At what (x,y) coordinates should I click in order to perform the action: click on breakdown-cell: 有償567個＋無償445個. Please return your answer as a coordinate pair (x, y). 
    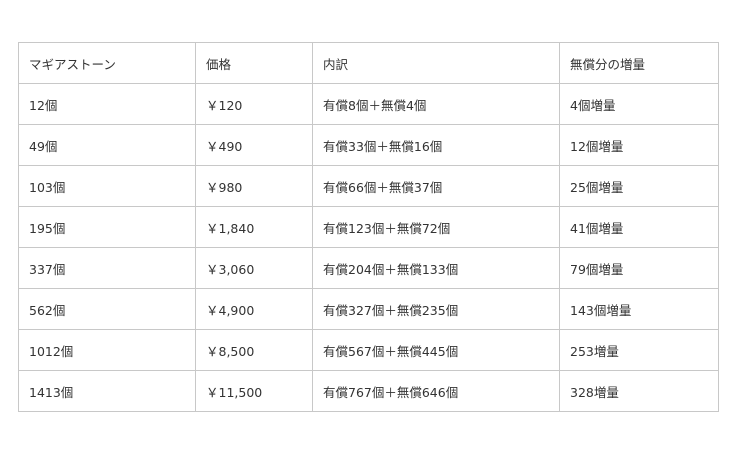
    Looking at the image, I should click on (436, 350).